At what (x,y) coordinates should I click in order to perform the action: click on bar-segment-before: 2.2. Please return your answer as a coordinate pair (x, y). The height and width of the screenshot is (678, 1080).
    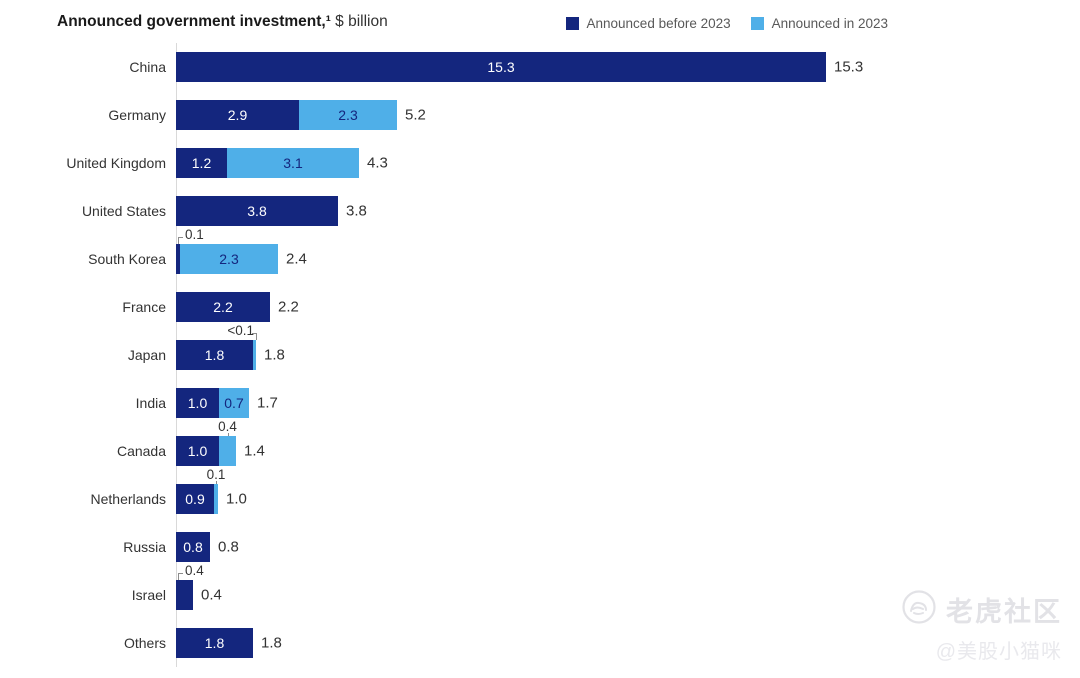
    Looking at the image, I should click on (223, 307).